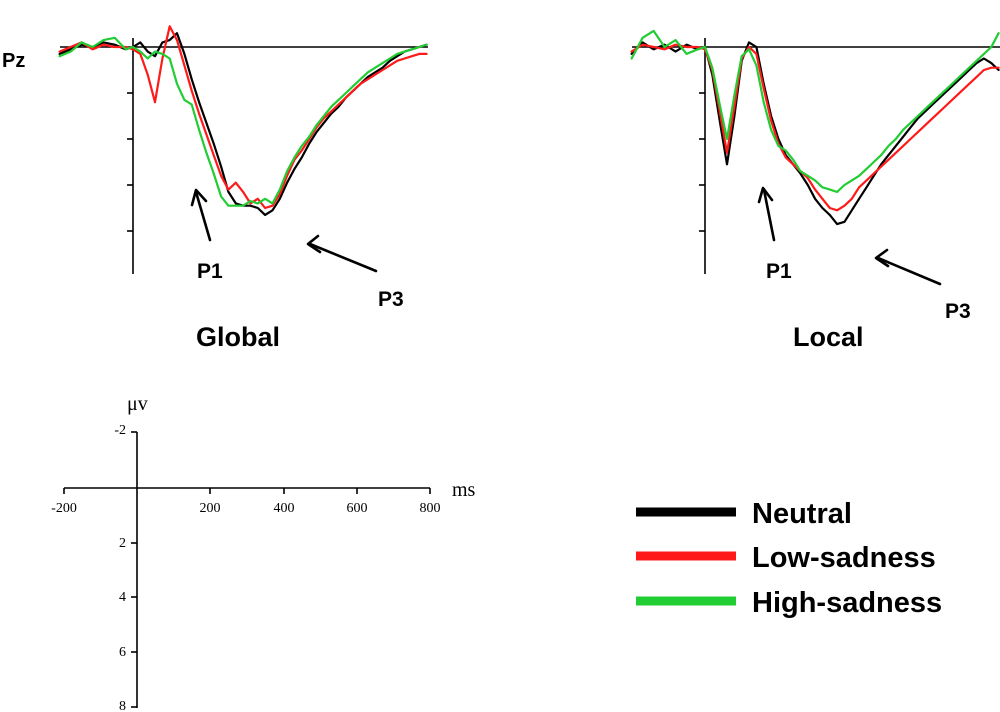 Image resolution: width=1000 pixels, height=712 pixels. Describe the element at coordinates (122, 543) in the screenshot. I see `y-tick-label: 2` at that location.